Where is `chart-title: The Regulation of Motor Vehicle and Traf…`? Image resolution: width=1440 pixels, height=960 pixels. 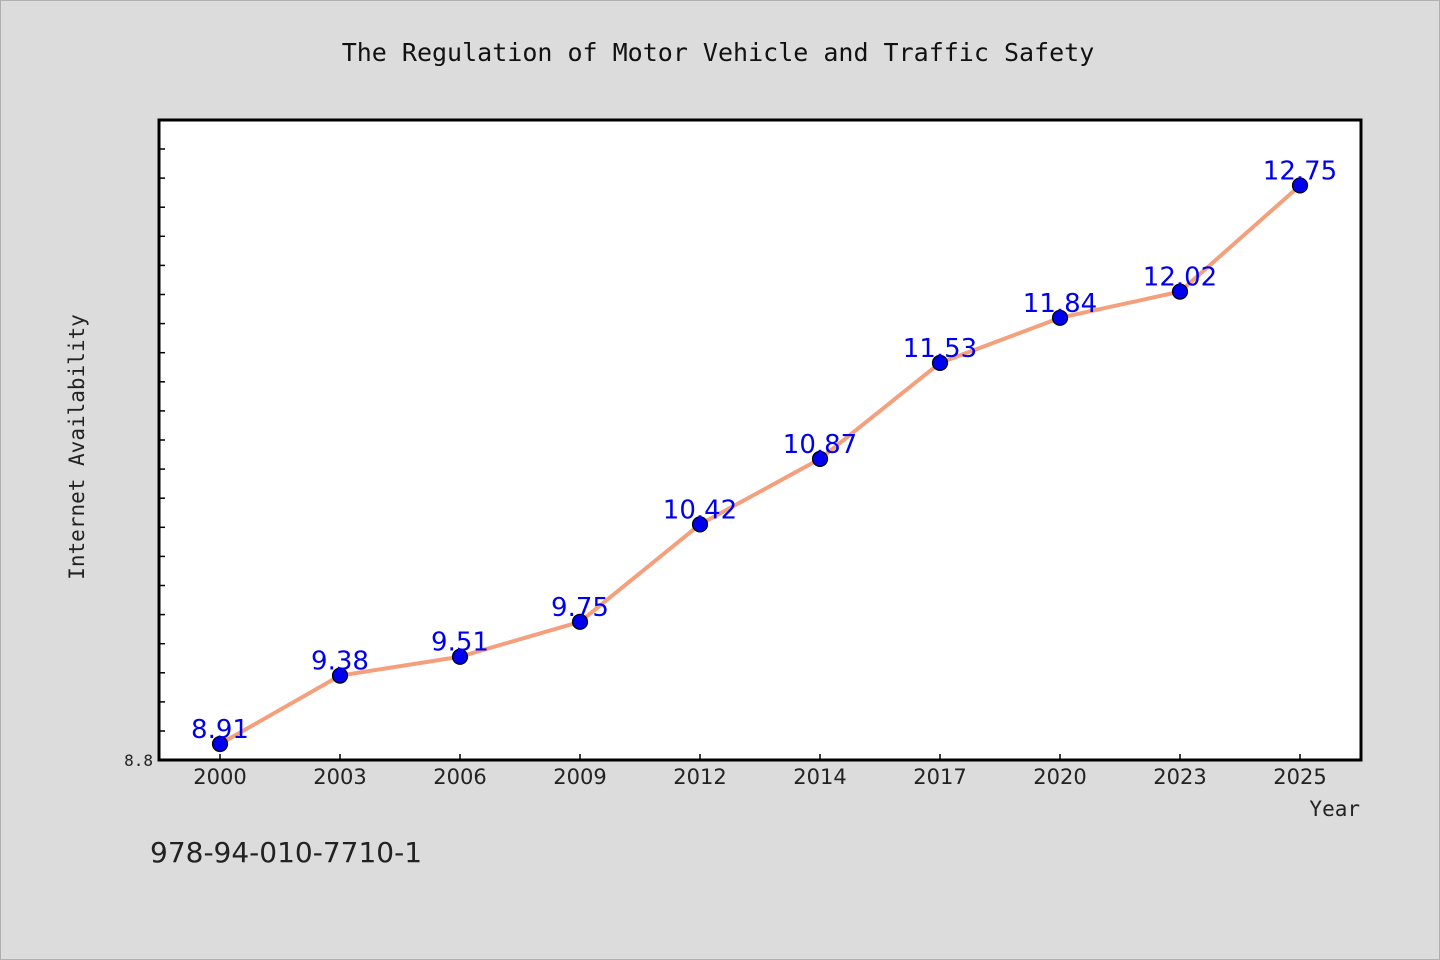 chart-title: The Regulation of Motor Vehicle and Traf… is located at coordinates (718, 52).